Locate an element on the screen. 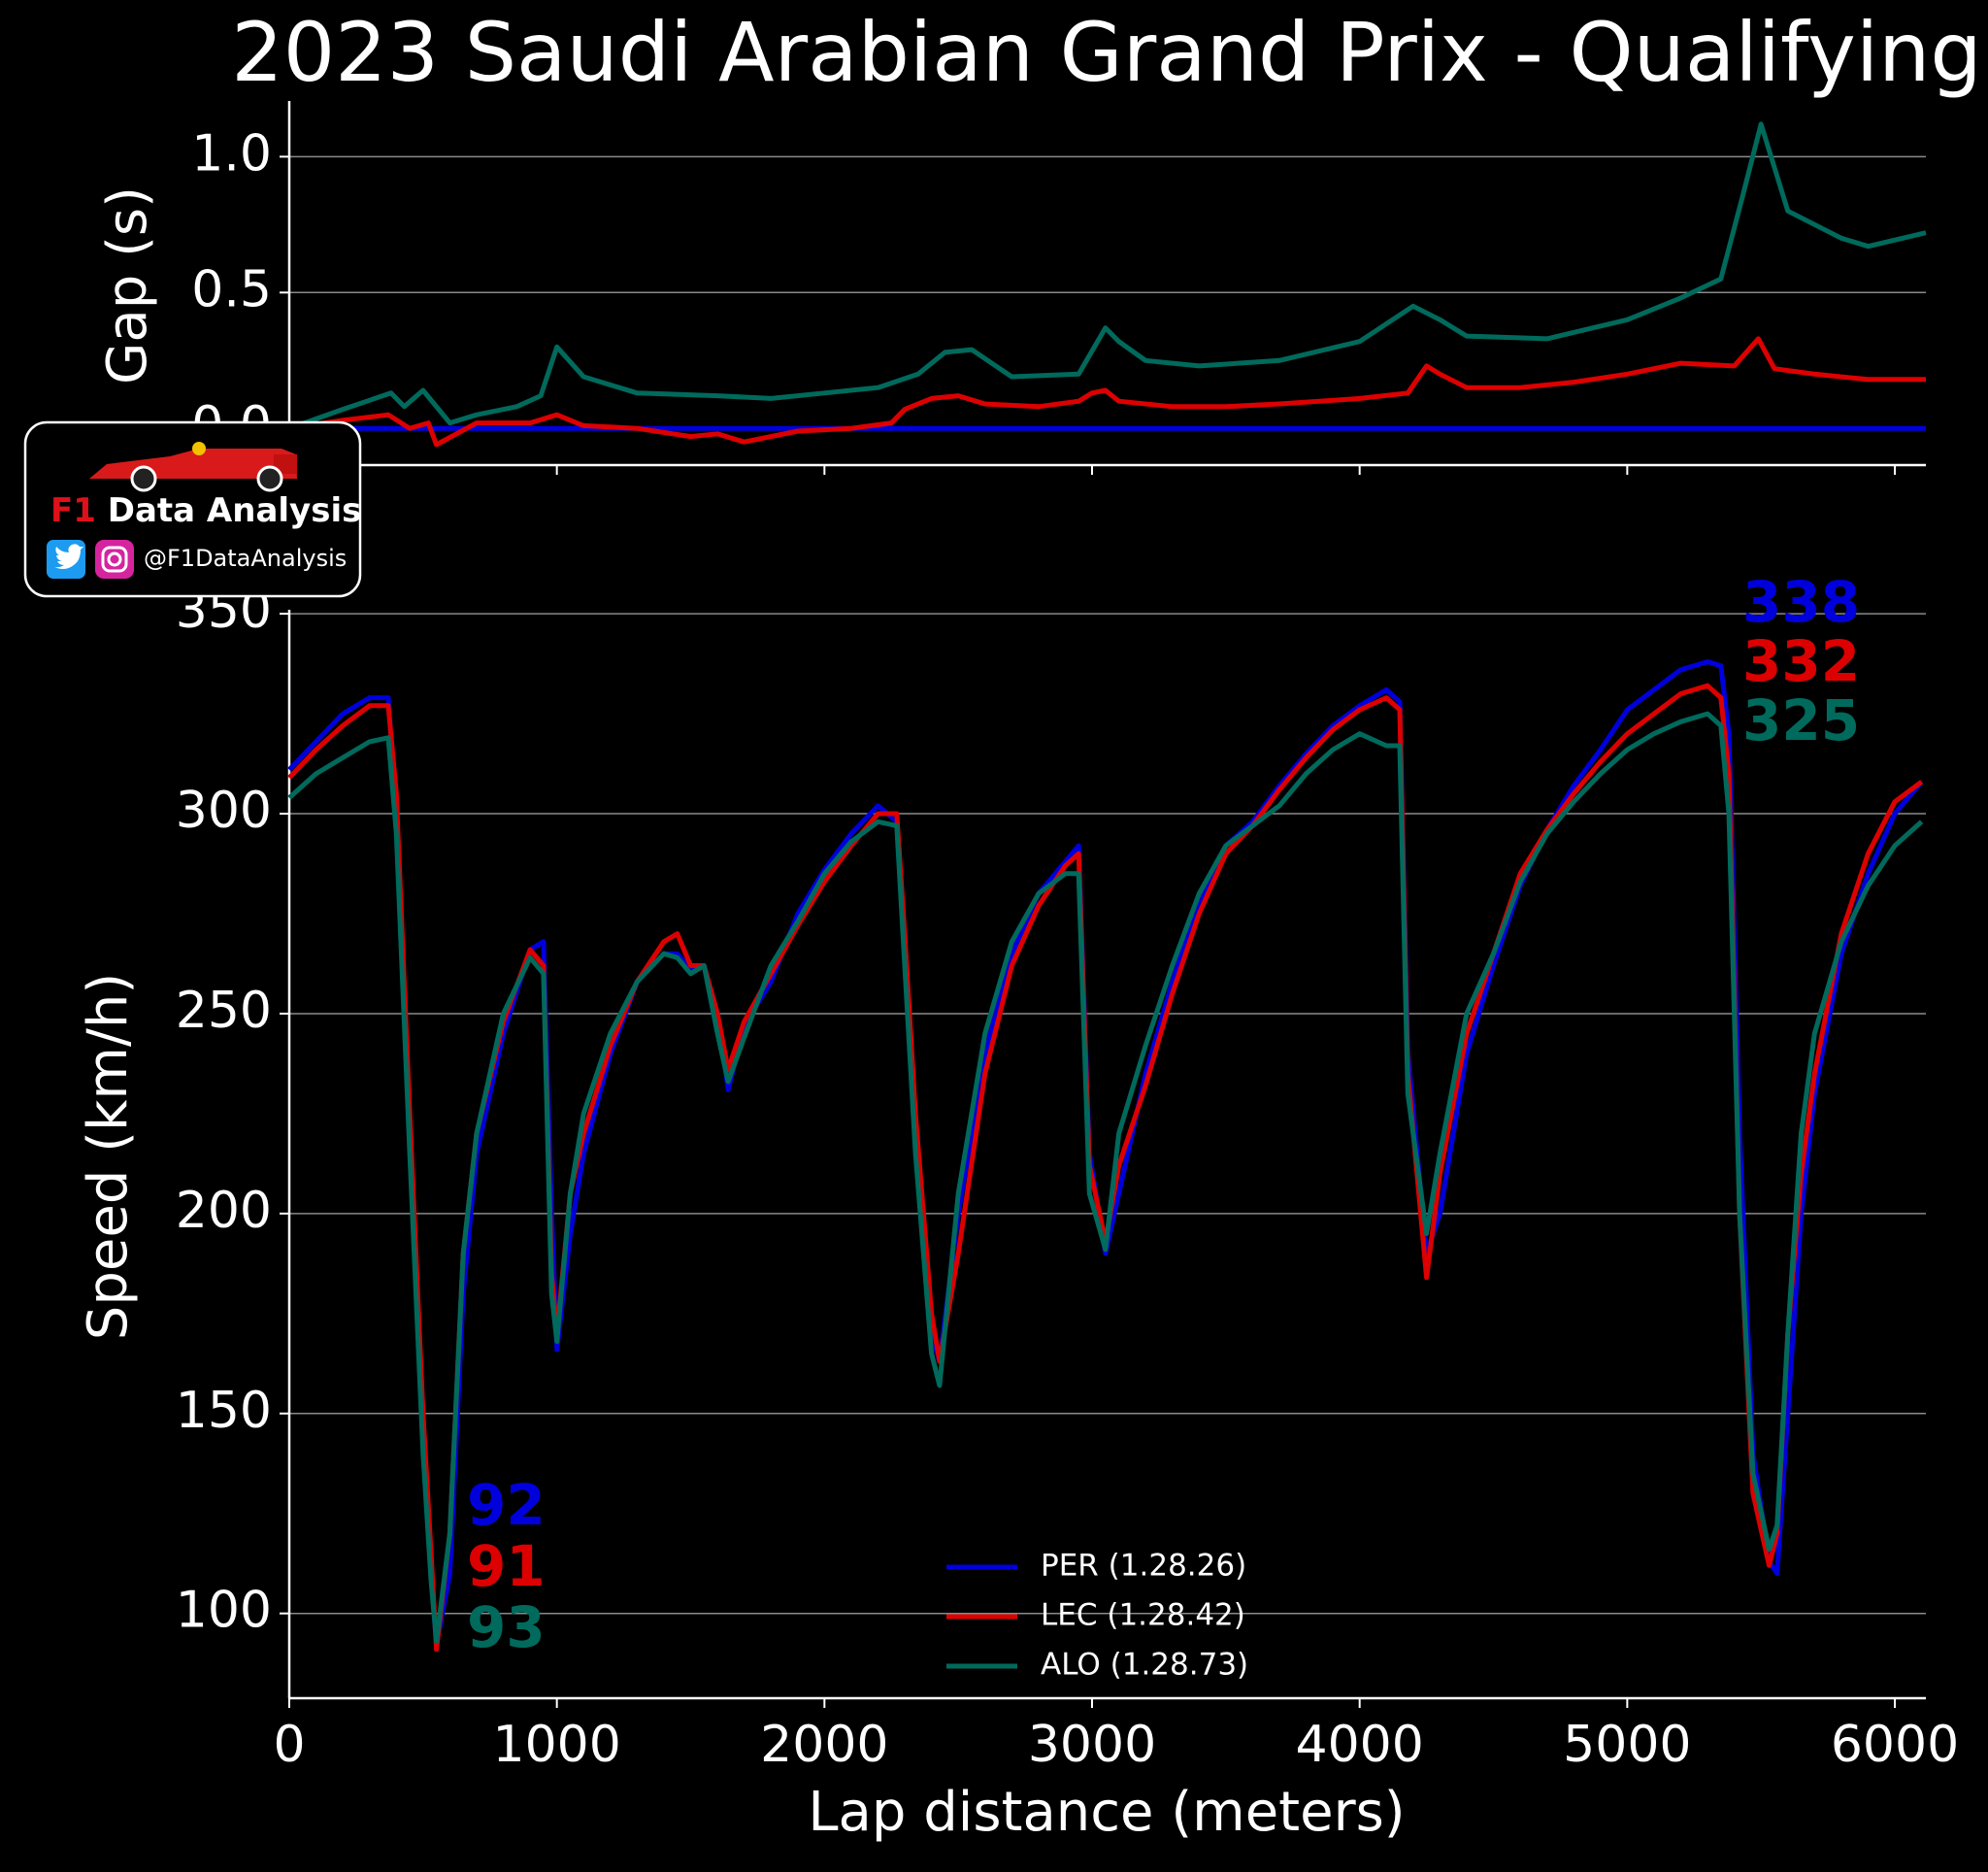 The width and height of the screenshot is (1988, 1872). y-tick-label: 100 is located at coordinates (224, 1611).